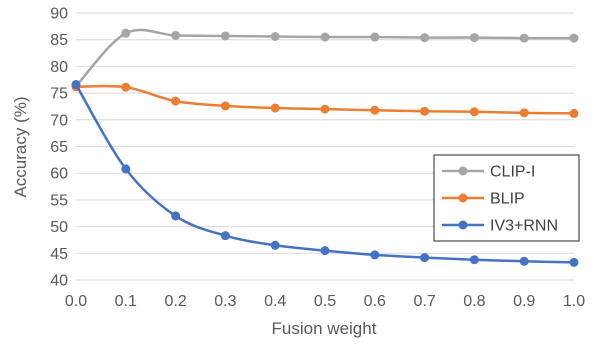  Describe the element at coordinates (524, 301) in the screenshot. I see `x-tick-label: 0.9` at that location.